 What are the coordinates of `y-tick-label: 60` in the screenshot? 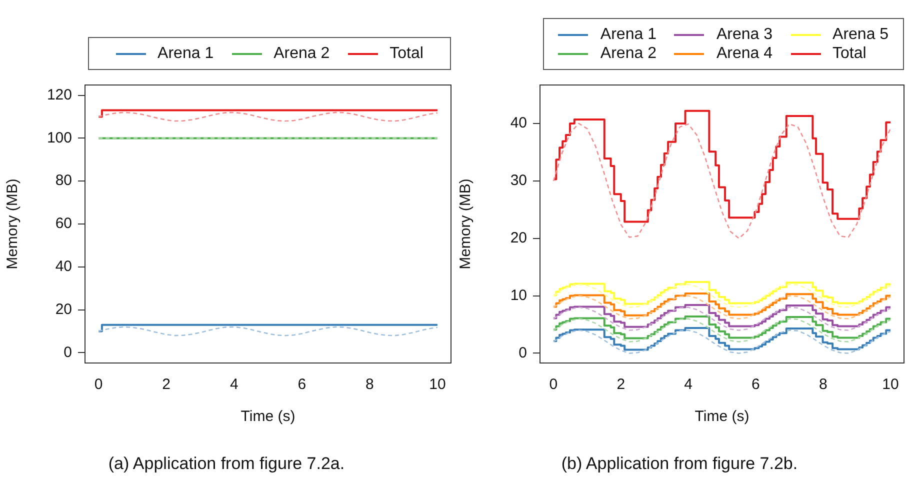 It's located at (63, 223).